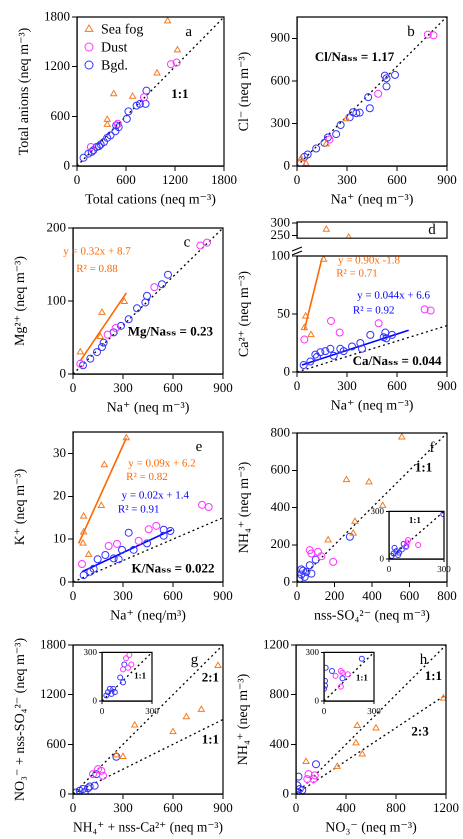 The image size is (463, 839). What do you see at coordinates (139, 509) in the screenshot?
I see `annotation: R² = 0.91` at bounding box center [139, 509].